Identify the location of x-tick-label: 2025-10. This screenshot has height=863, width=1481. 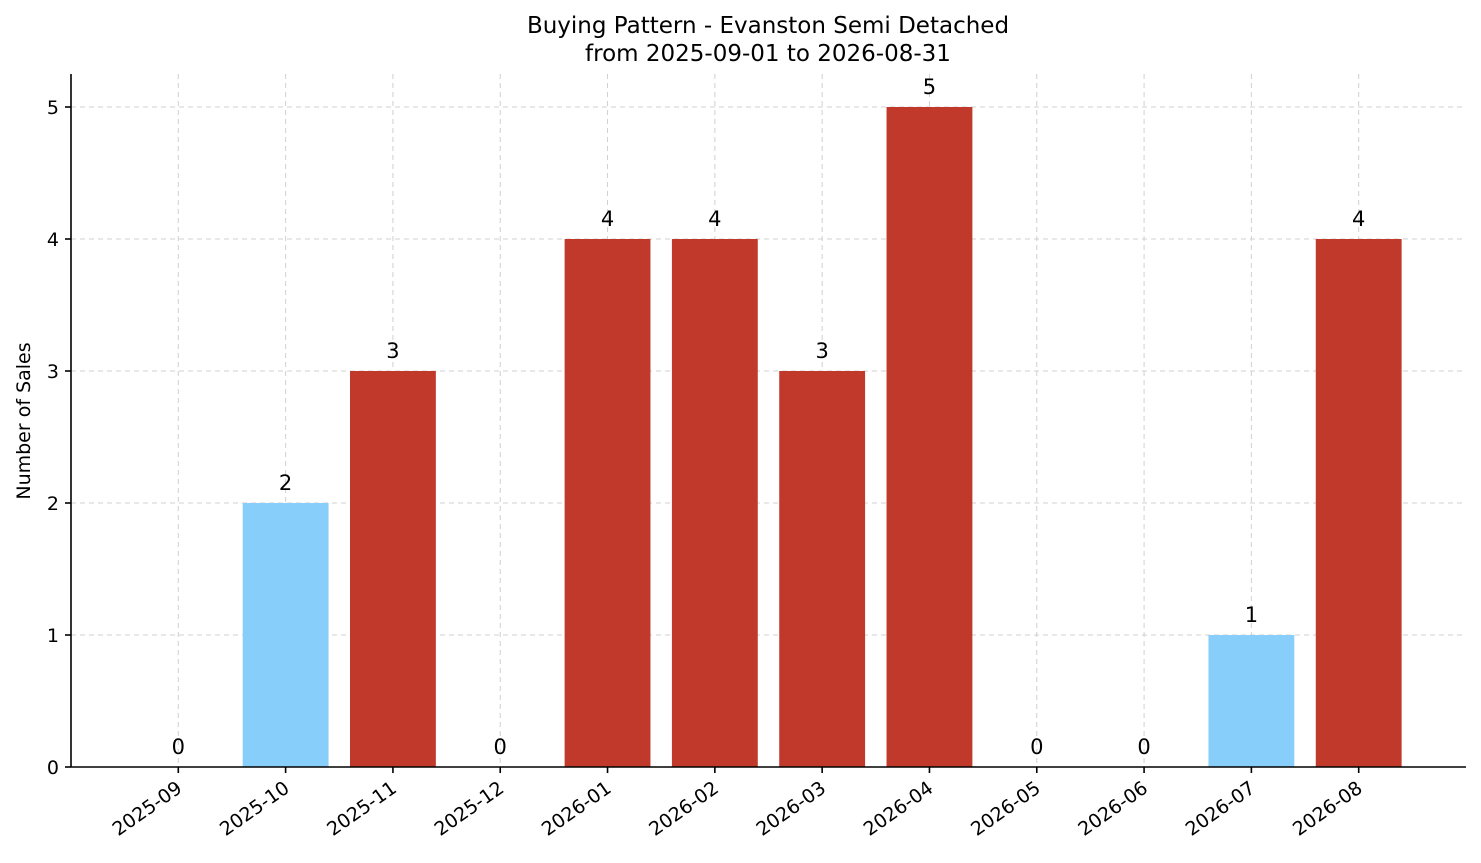
(255, 809).